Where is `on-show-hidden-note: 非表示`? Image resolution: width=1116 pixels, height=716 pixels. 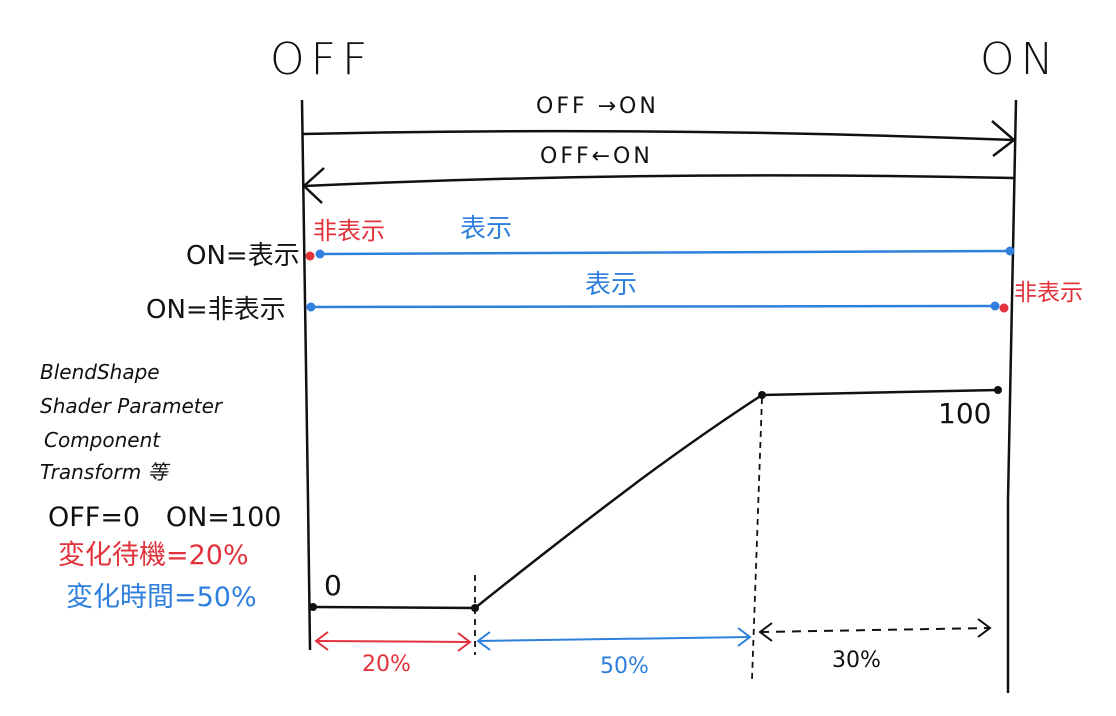
on-show-hidden-note: 非表示 is located at coordinates (349, 231).